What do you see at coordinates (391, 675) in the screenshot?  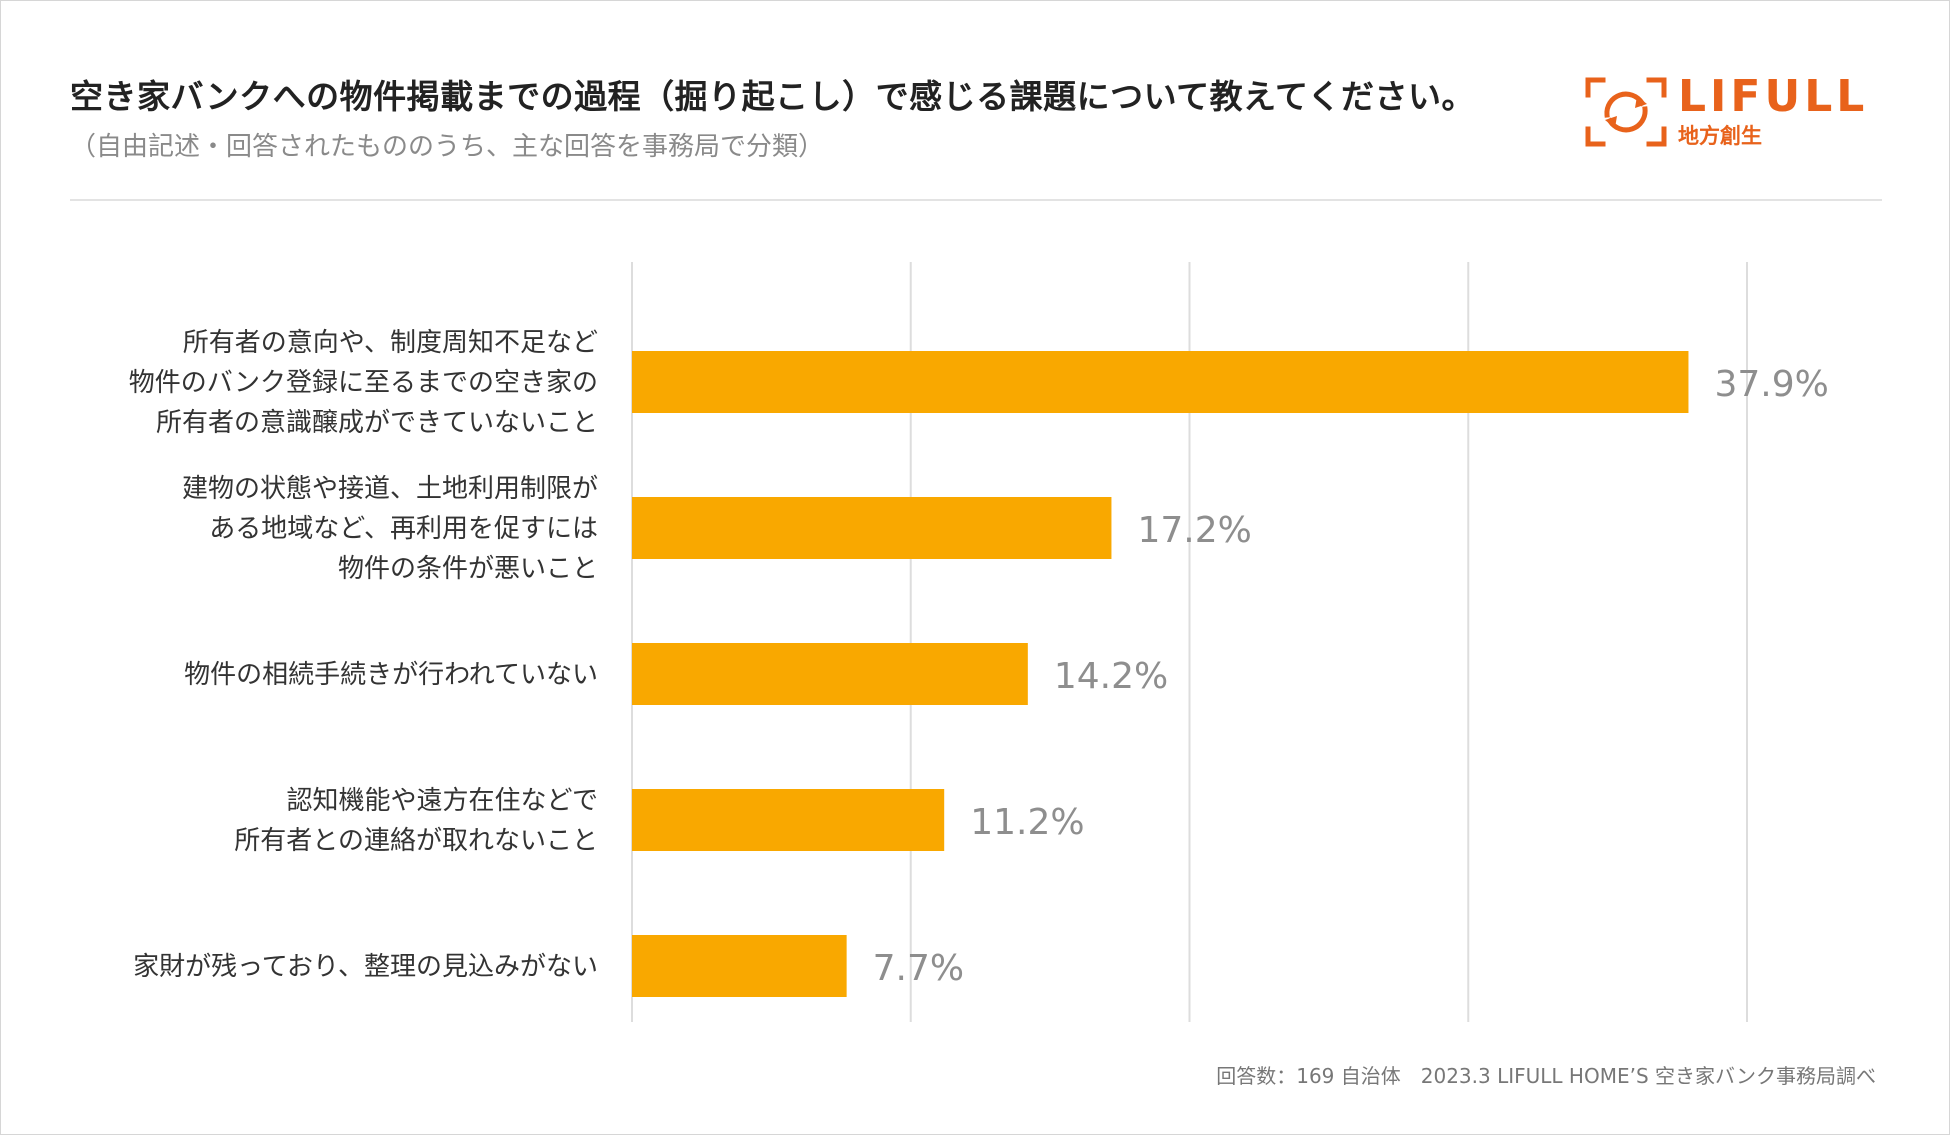 I see `category-label: 物件の相続手続きが行われていない` at bounding box center [391, 675].